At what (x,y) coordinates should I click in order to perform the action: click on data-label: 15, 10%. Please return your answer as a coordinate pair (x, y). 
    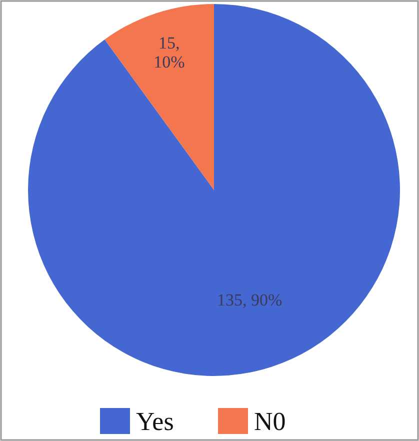
    Looking at the image, I should click on (169, 53).